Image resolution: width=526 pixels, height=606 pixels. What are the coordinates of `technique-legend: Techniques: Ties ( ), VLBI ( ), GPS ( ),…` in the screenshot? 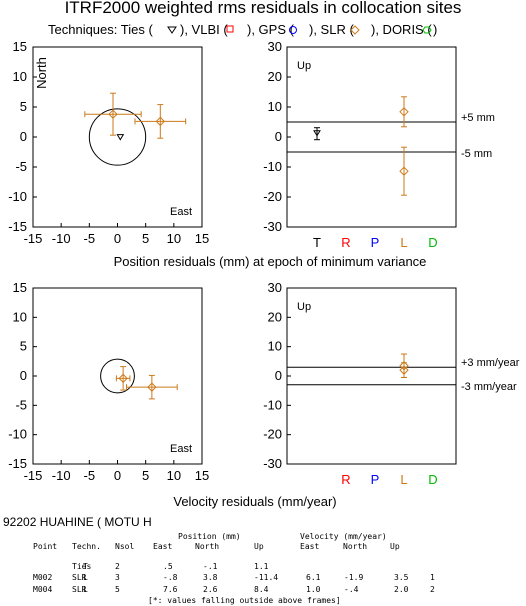 It's located at (242, 29).